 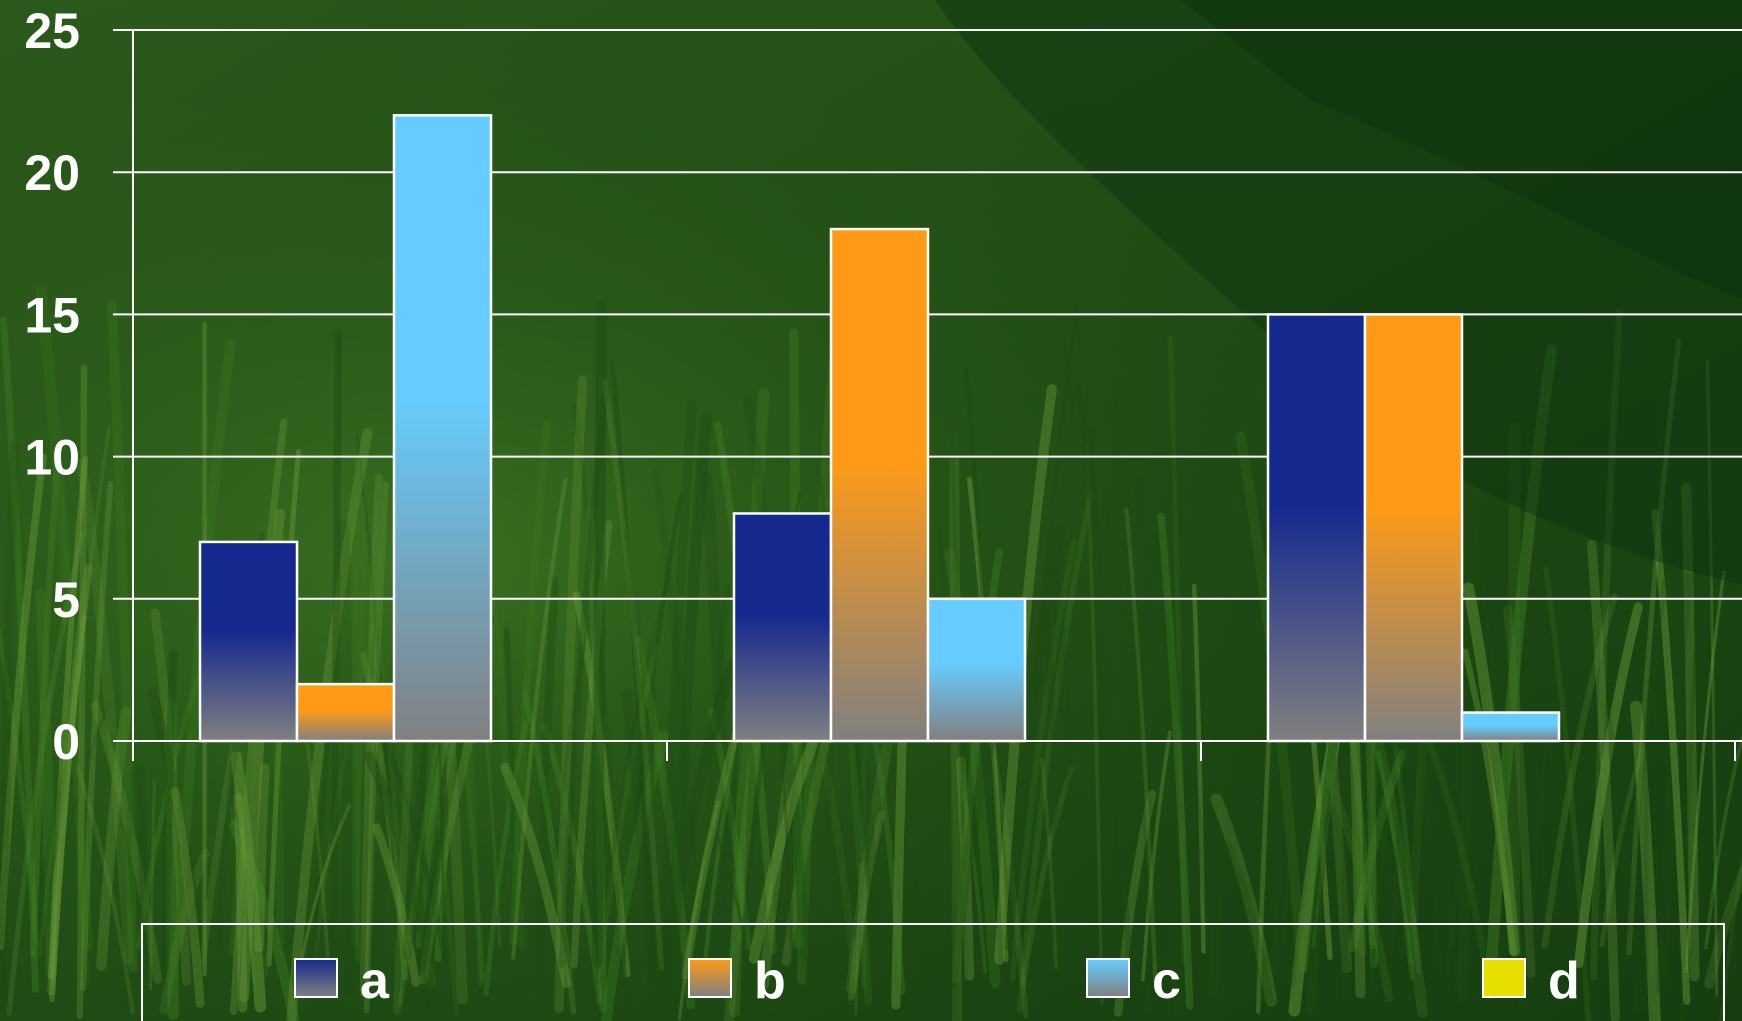 What do you see at coordinates (1564, 981) in the screenshot?
I see `legend-label-d: d` at bounding box center [1564, 981].